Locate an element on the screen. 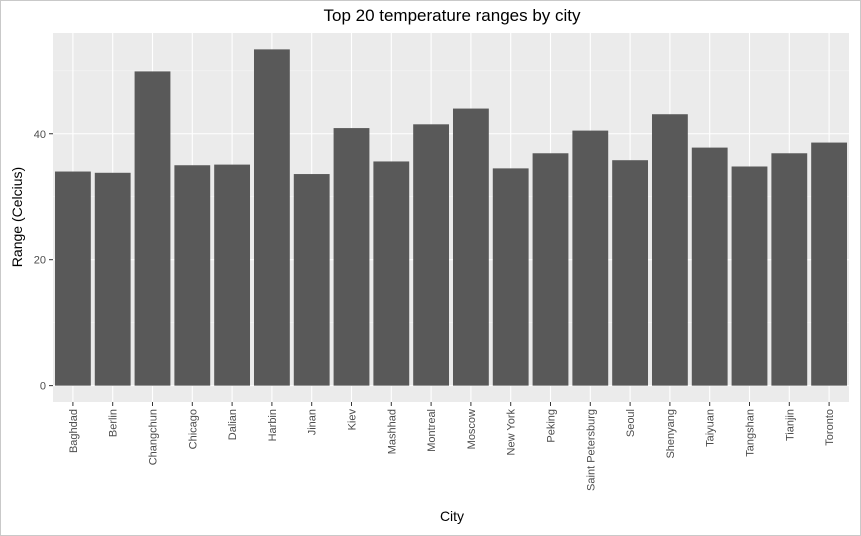  bar-new-york is located at coordinates (510, 277).